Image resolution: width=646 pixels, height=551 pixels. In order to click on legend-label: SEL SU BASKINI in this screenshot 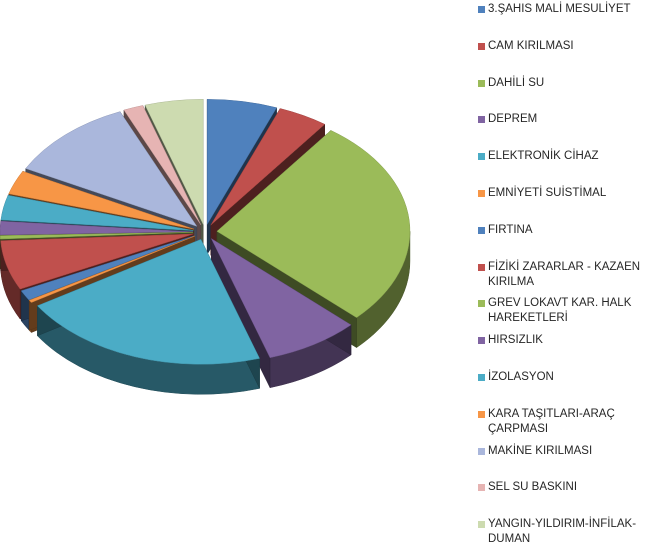, I will do `click(533, 487)`.